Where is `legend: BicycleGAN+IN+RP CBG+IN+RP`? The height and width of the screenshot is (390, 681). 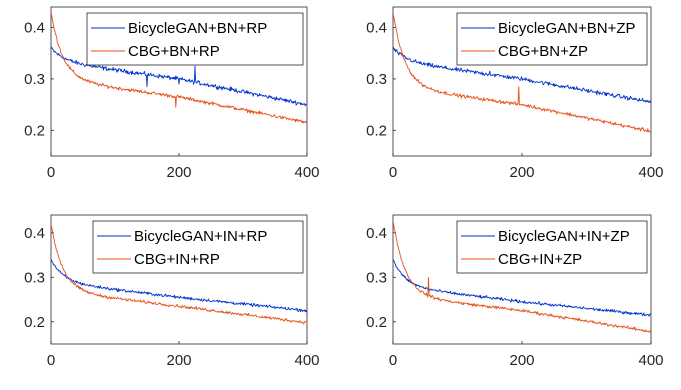
legend: BicycleGAN+IN+RP CBG+IN+RP is located at coordinates (198, 247).